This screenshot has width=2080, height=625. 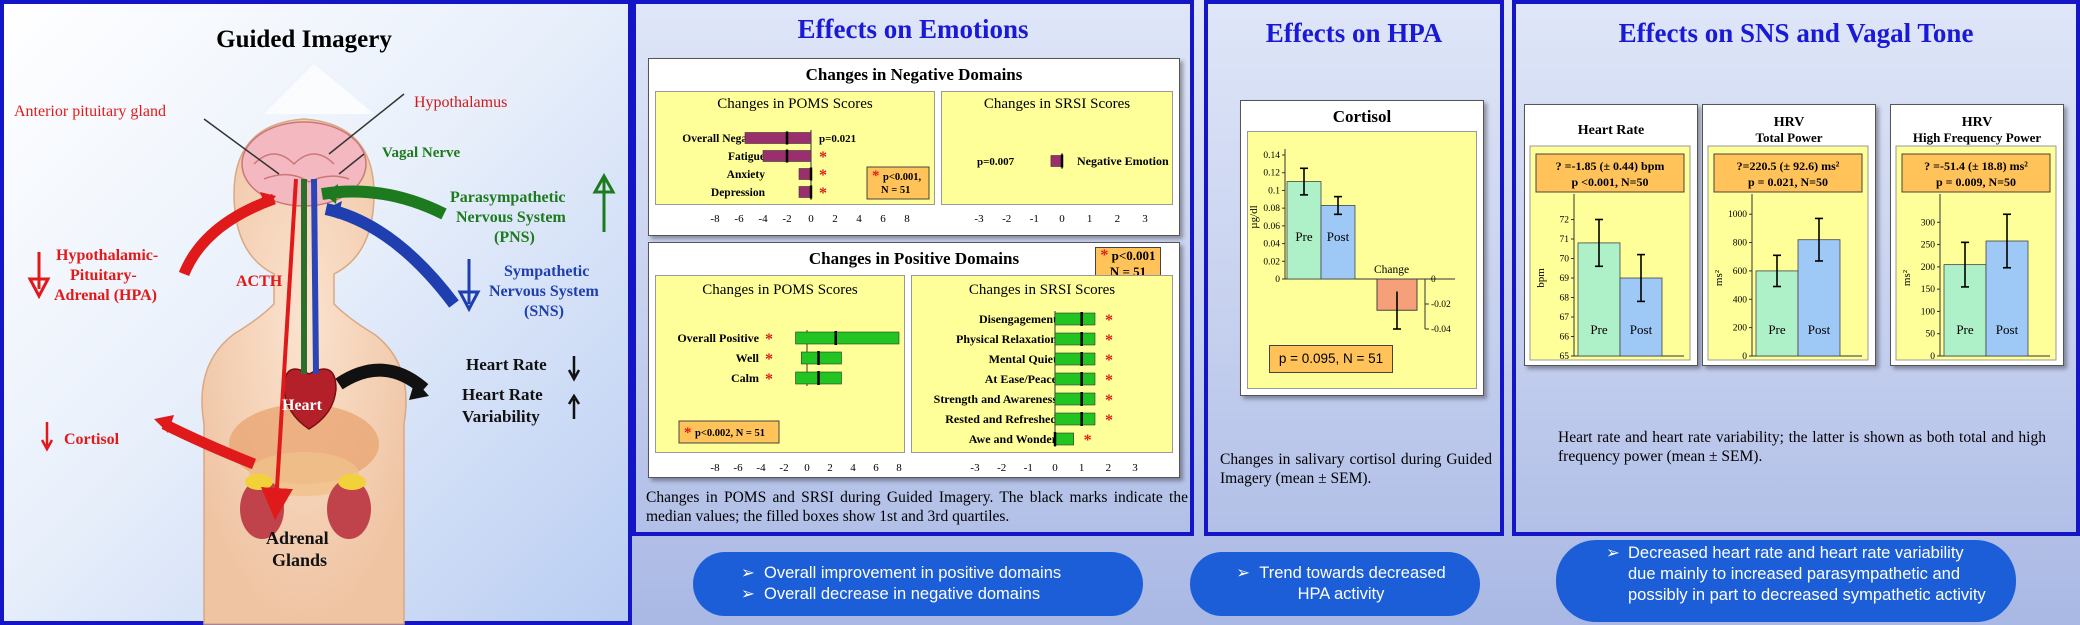 What do you see at coordinates (299, 560) in the screenshot?
I see `label-adrenal-2: Glands` at bounding box center [299, 560].